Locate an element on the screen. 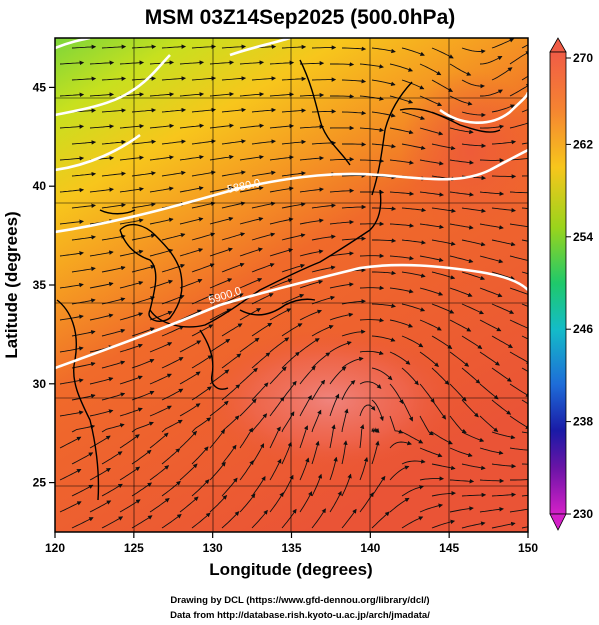 The image size is (599, 625). colorbar-top-arrow is located at coordinates (558, 45).